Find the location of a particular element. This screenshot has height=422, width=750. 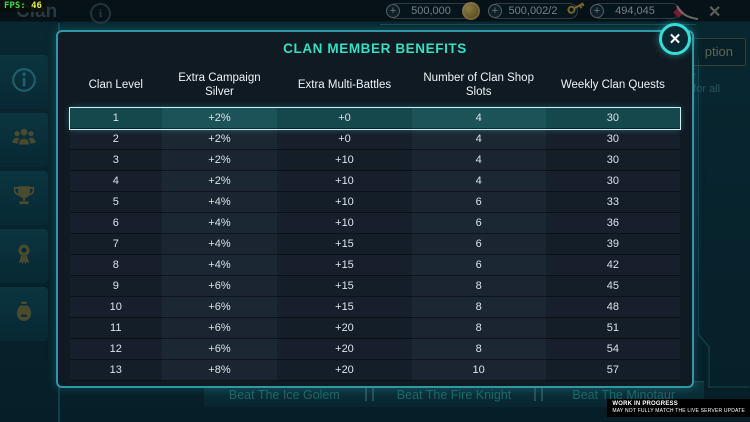

table-cell: 7 is located at coordinates (116, 244).